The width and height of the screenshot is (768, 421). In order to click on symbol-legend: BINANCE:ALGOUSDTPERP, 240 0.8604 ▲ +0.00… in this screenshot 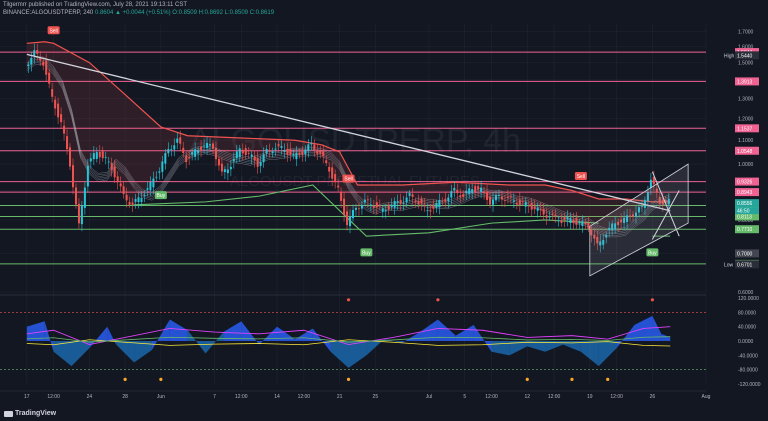, I will do `click(138, 13)`.